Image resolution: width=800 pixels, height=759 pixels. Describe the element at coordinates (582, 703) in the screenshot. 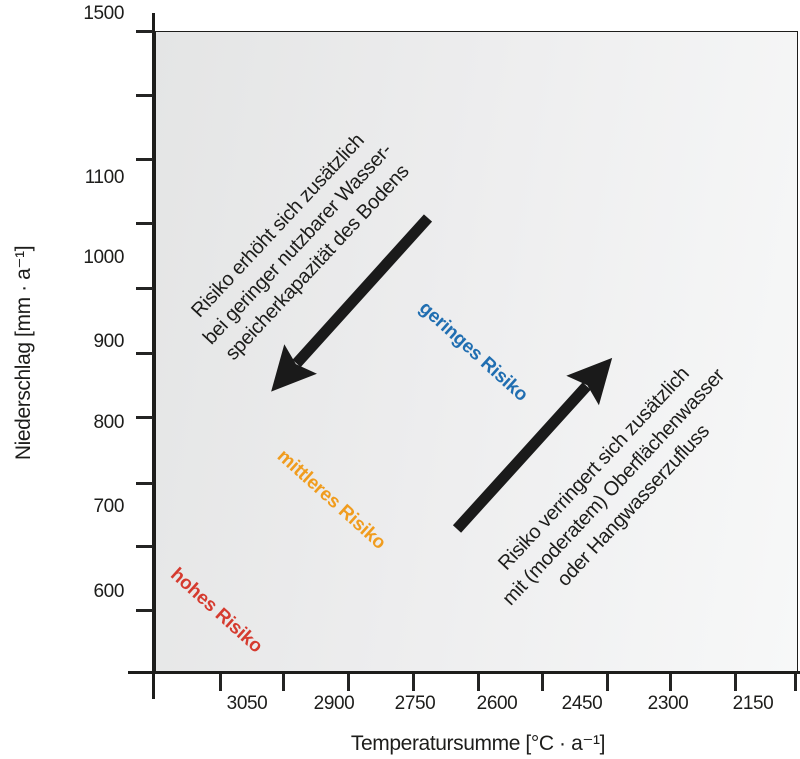

I see `x-tick-label: 2450` at that location.